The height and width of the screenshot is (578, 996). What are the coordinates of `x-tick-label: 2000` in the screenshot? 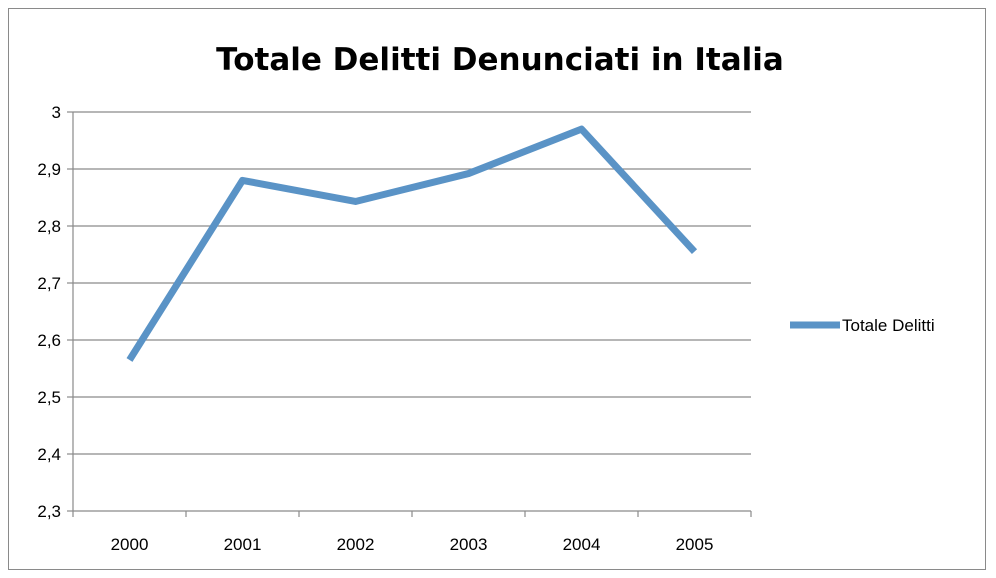 It's located at (130, 544).